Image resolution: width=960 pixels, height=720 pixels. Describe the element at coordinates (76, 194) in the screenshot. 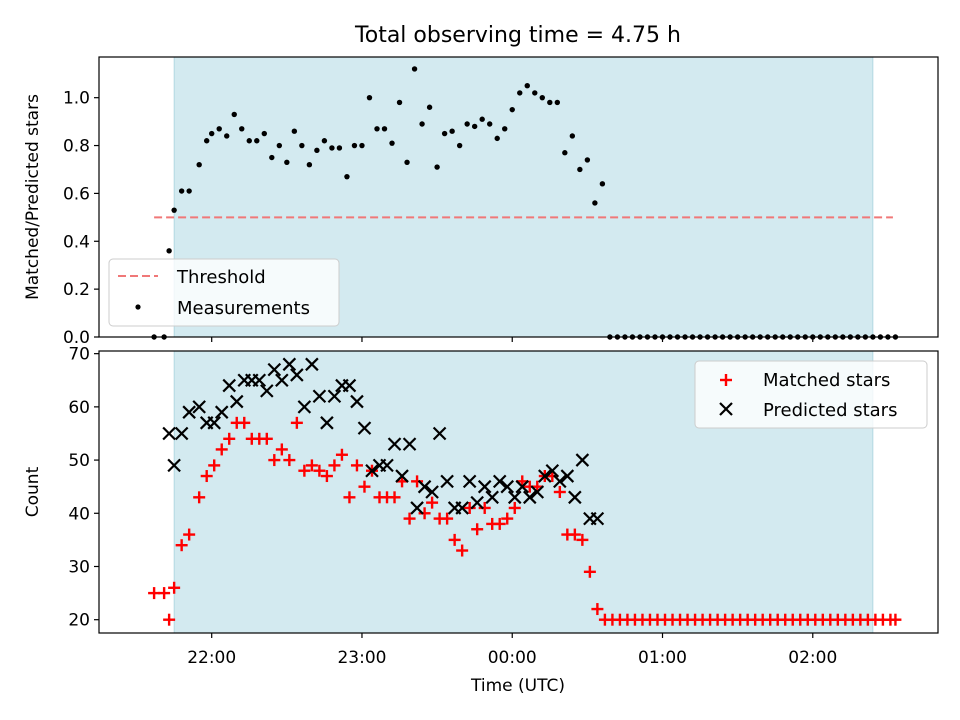

I see `ratio-y-tick-label: 0.6` at that location.